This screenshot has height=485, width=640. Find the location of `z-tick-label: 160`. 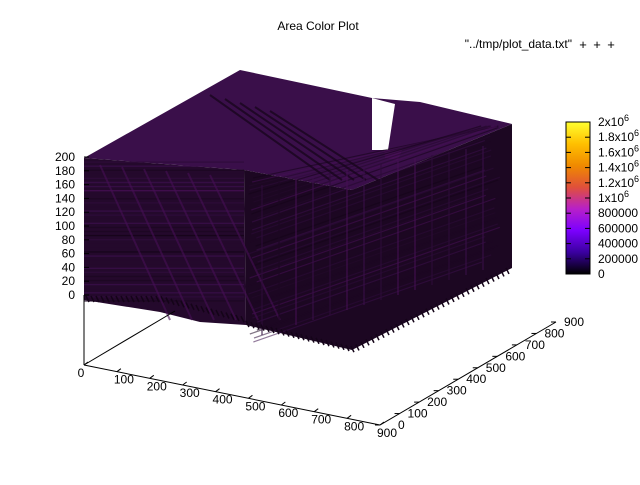

z-tick-label: 160 is located at coordinates (65, 185).